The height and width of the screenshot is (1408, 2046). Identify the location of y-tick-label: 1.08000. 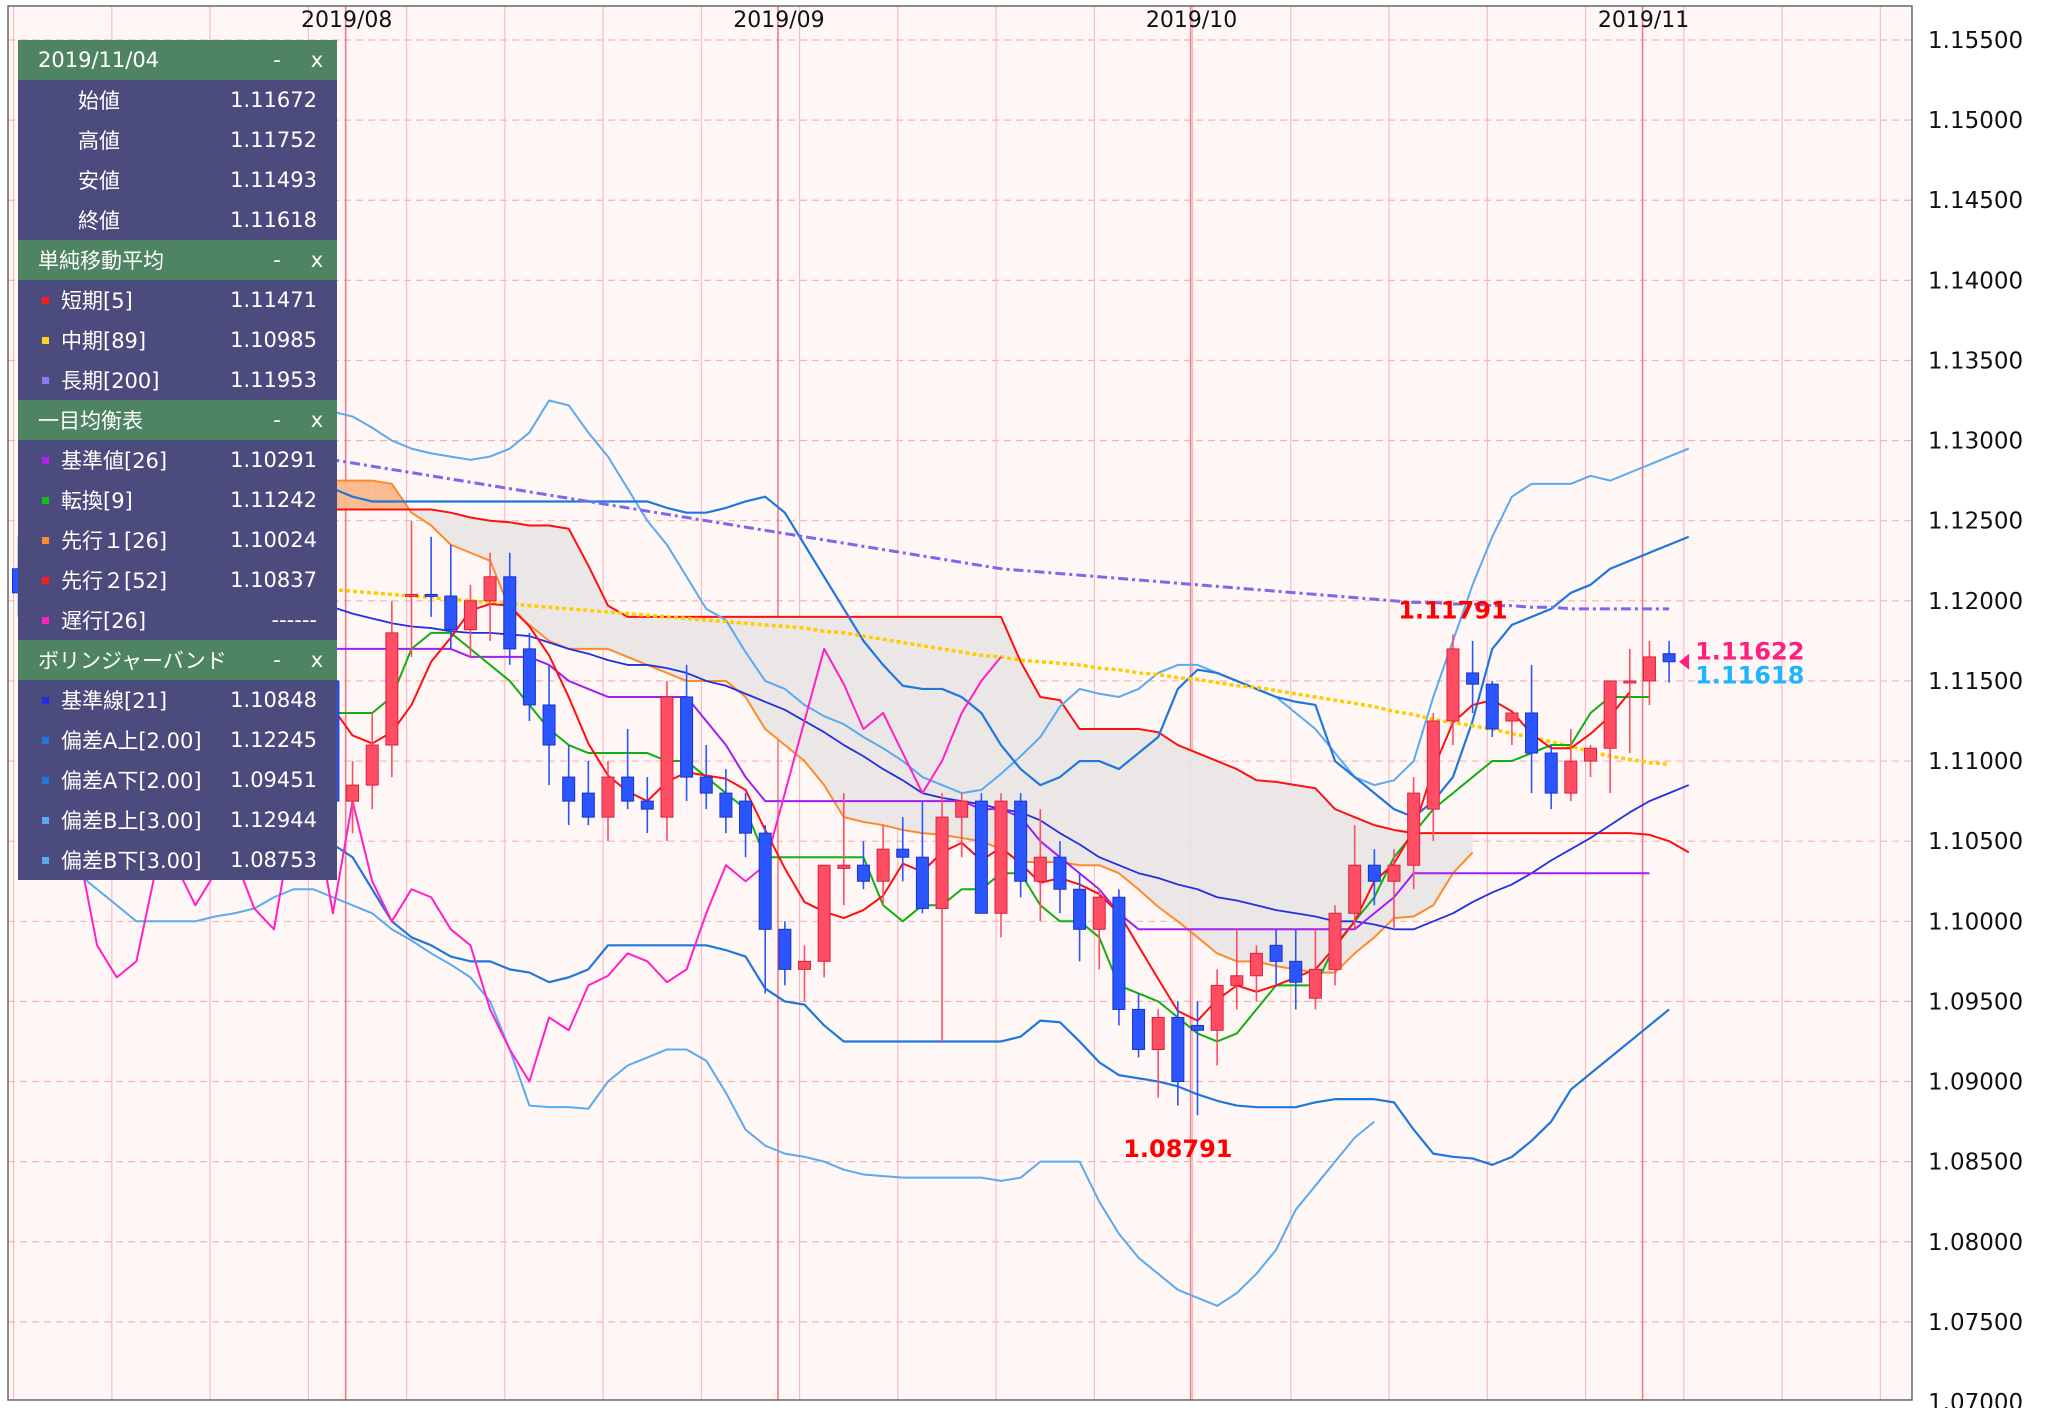
(1975, 1243).